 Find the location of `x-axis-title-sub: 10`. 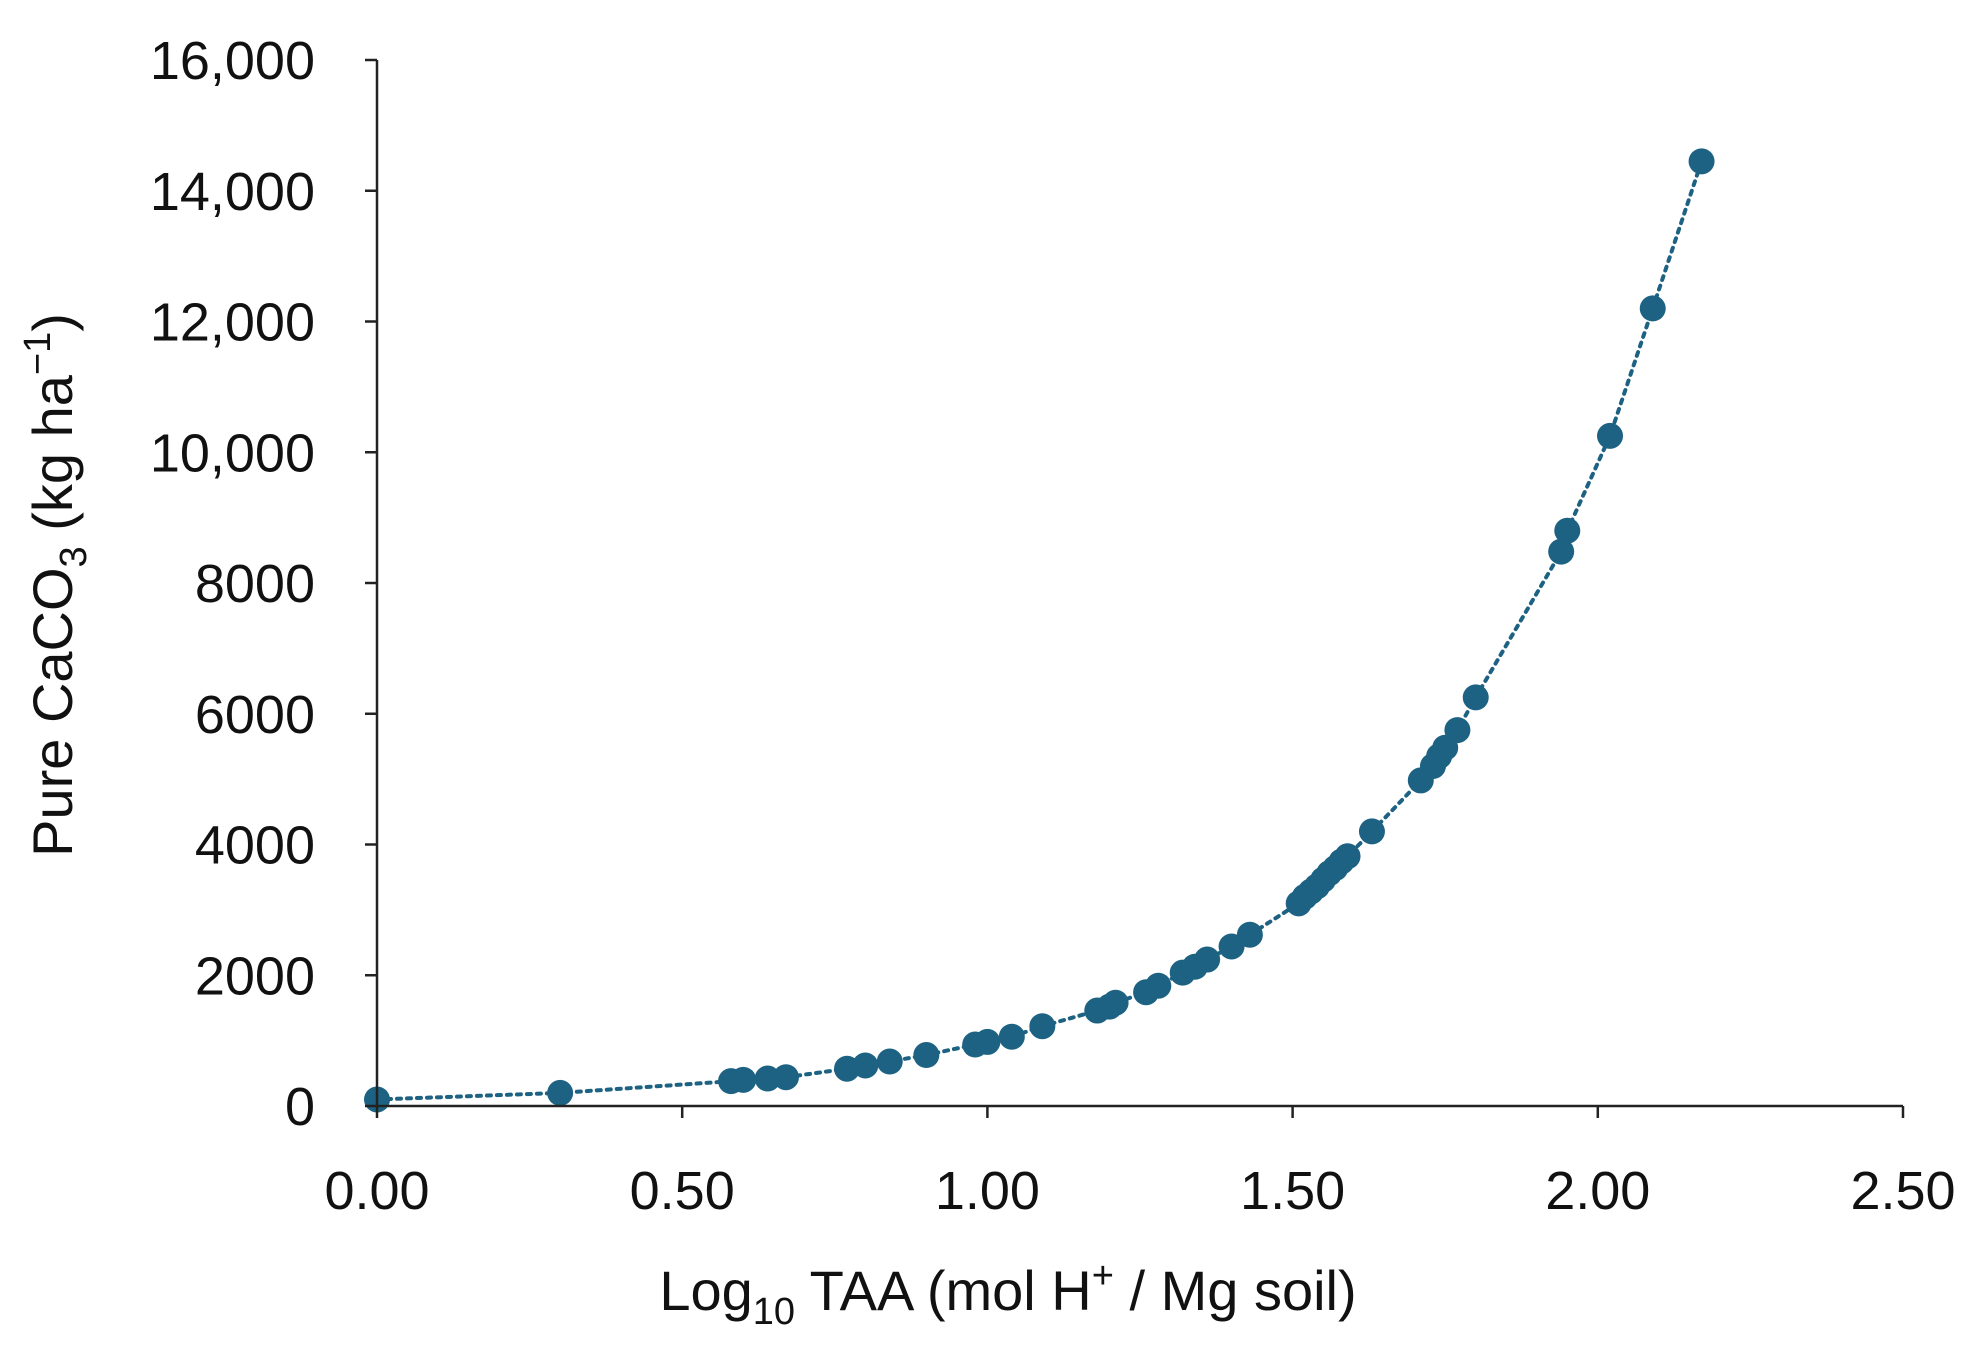

x-axis-title-sub: 10 is located at coordinates (774, 1312).